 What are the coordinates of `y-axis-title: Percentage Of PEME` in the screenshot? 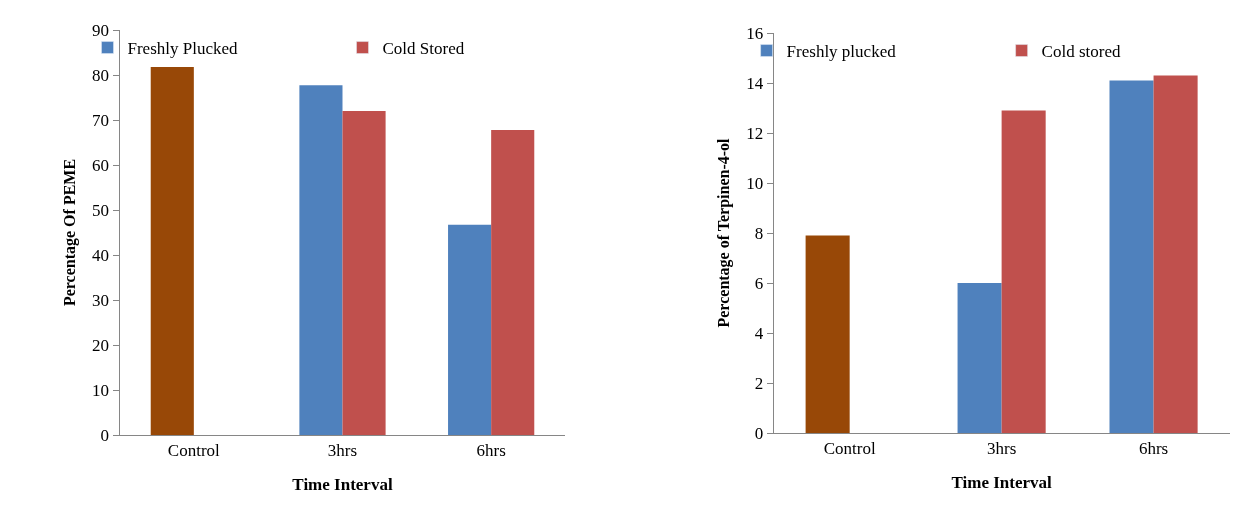 It's located at (70, 232).